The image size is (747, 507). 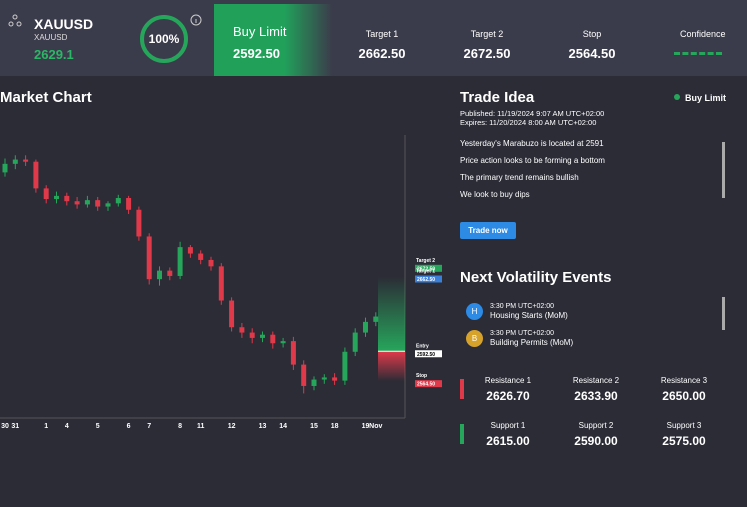 I want to click on level-value: 2626.70, so click(x=508, y=396).